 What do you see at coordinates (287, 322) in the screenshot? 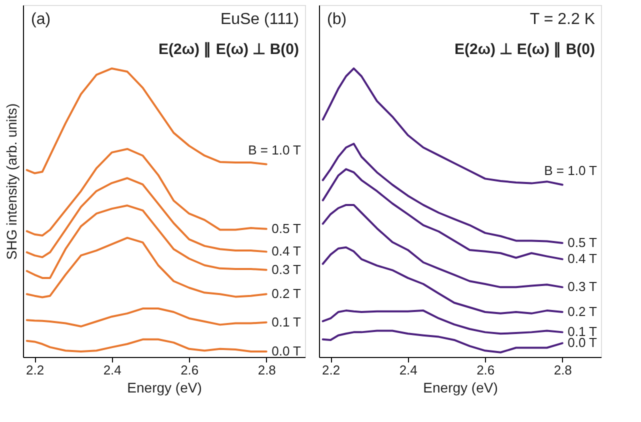
I see `series-label: 0.1 T` at bounding box center [287, 322].